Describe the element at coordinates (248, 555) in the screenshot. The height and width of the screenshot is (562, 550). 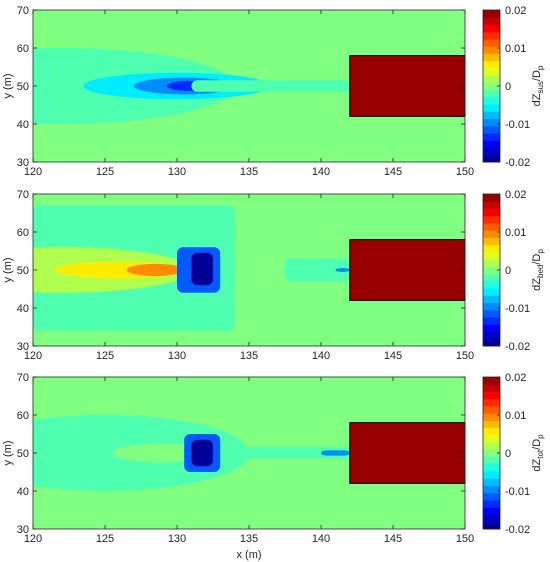
I see `x-axis-label: x (m)` at that location.